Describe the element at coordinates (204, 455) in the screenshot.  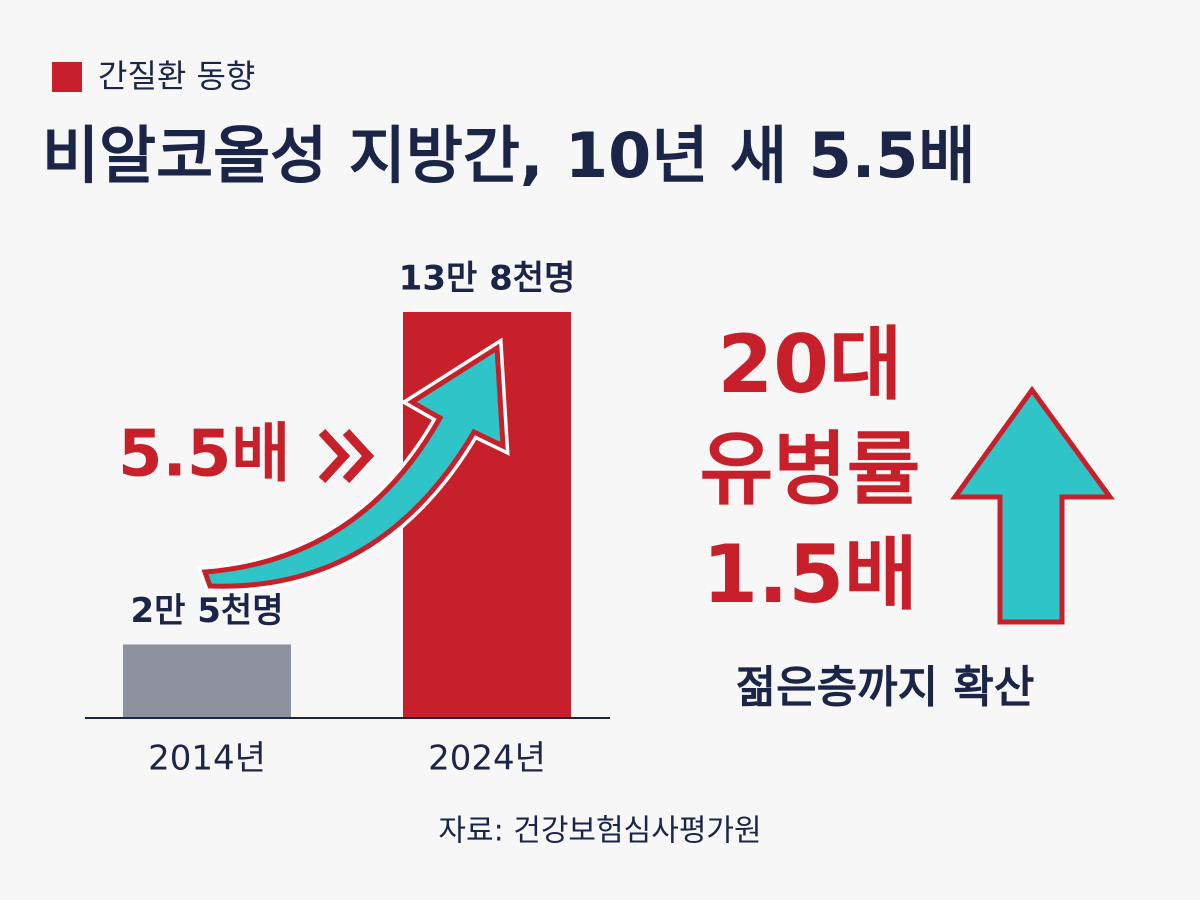
I see `growth-annotation: 5.5배` at that location.